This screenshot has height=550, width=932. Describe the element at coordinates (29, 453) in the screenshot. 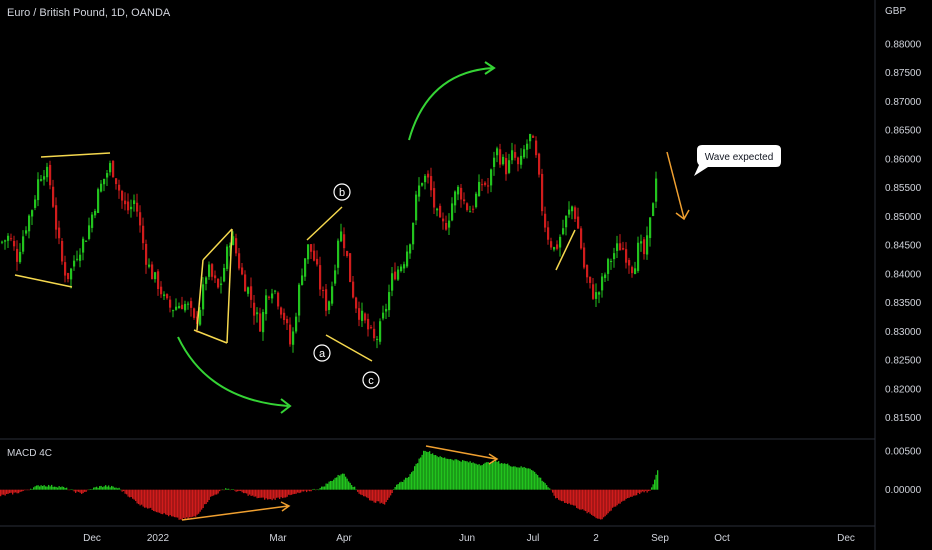

I see `macd-title: MACD 4C` at that location.